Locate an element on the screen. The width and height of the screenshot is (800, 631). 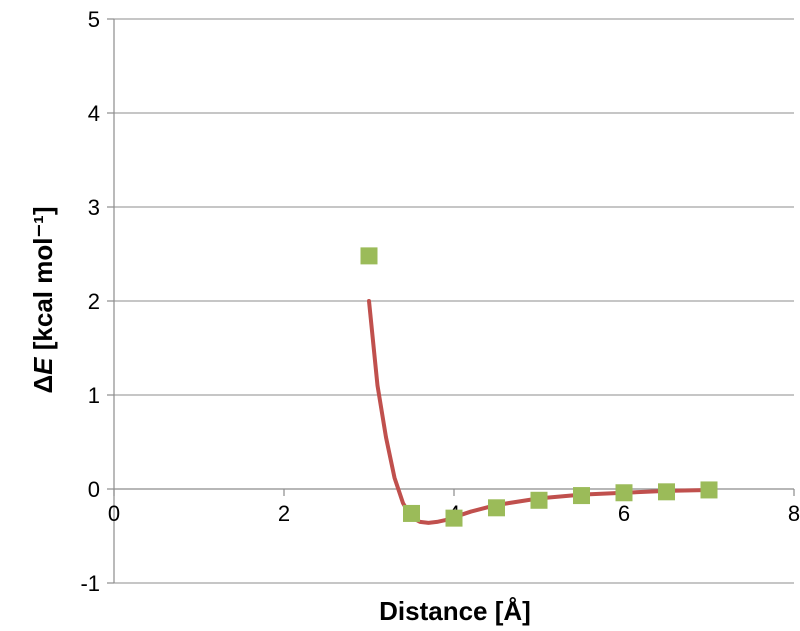
x-tick-label: 6 is located at coordinates (624, 513).